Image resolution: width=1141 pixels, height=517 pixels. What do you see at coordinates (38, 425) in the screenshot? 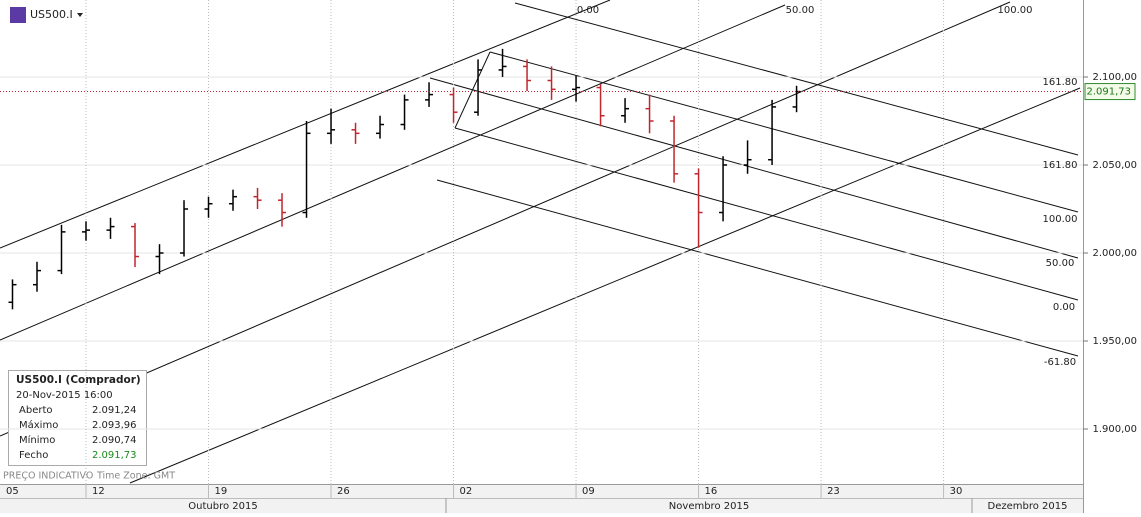
I see `info-key: Máximo` at bounding box center [38, 425].